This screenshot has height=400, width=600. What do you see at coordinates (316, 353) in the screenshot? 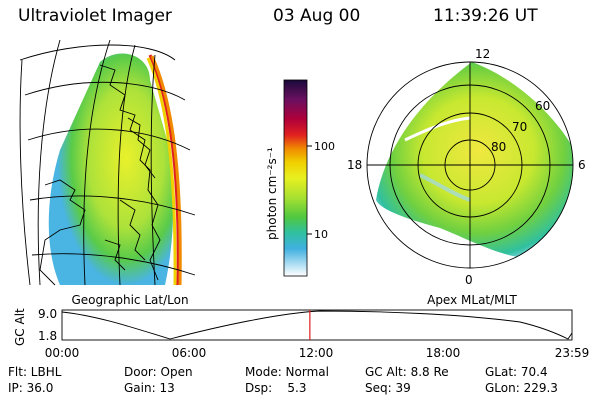
I see `time-tick-1200: 12:00` at bounding box center [316, 353].